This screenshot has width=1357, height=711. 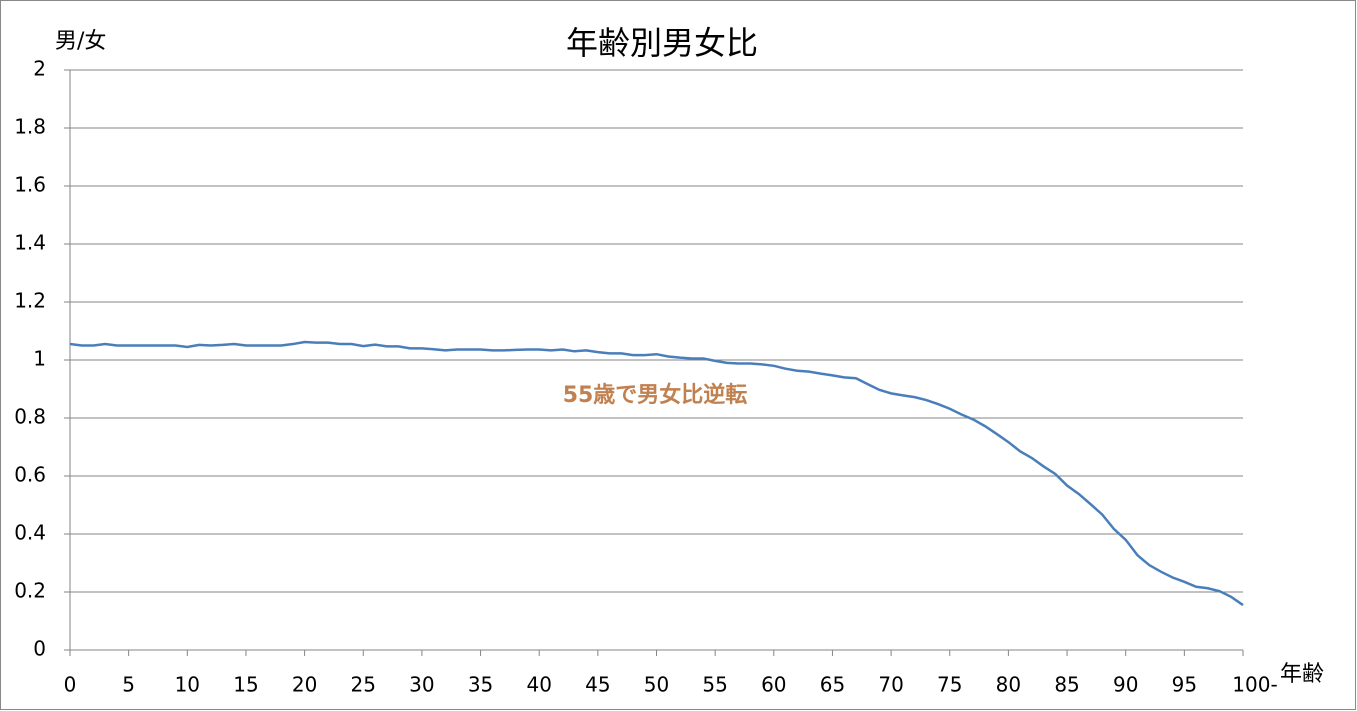 What do you see at coordinates (1008, 685) in the screenshot?
I see `x-tick-label: 80` at bounding box center [1008, 685].